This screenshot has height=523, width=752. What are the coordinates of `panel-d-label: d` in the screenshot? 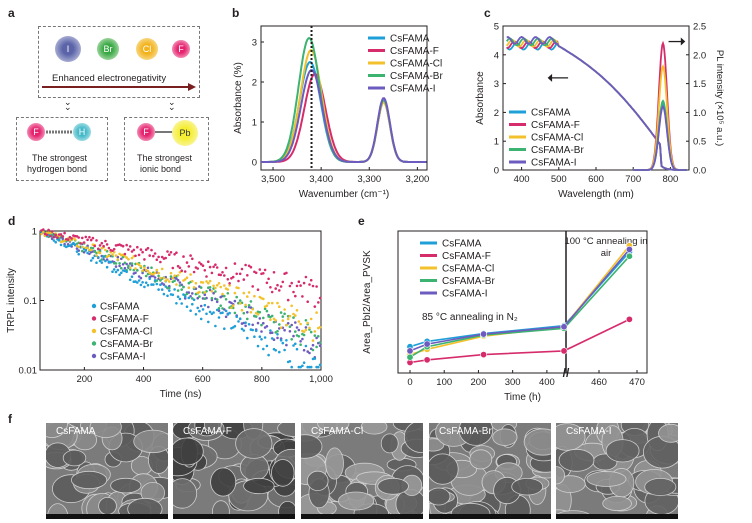 It's located at (12, 221).